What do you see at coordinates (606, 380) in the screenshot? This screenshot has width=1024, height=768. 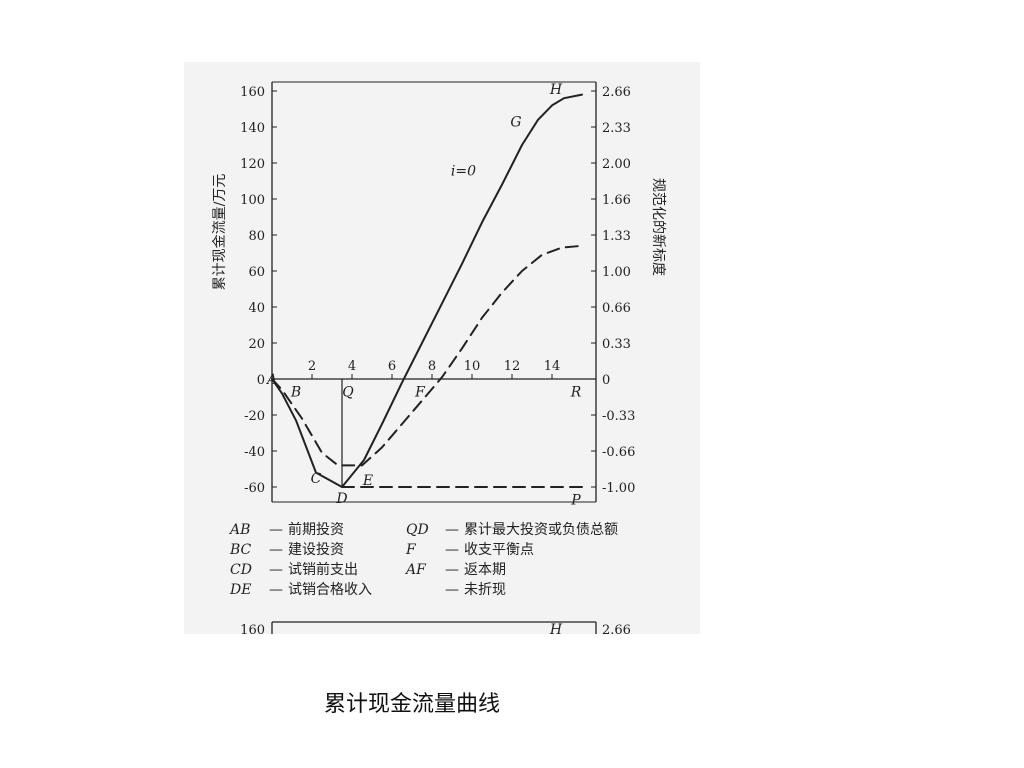 I see `y-tick-label-right: 0` at bounding box center [606, 380].